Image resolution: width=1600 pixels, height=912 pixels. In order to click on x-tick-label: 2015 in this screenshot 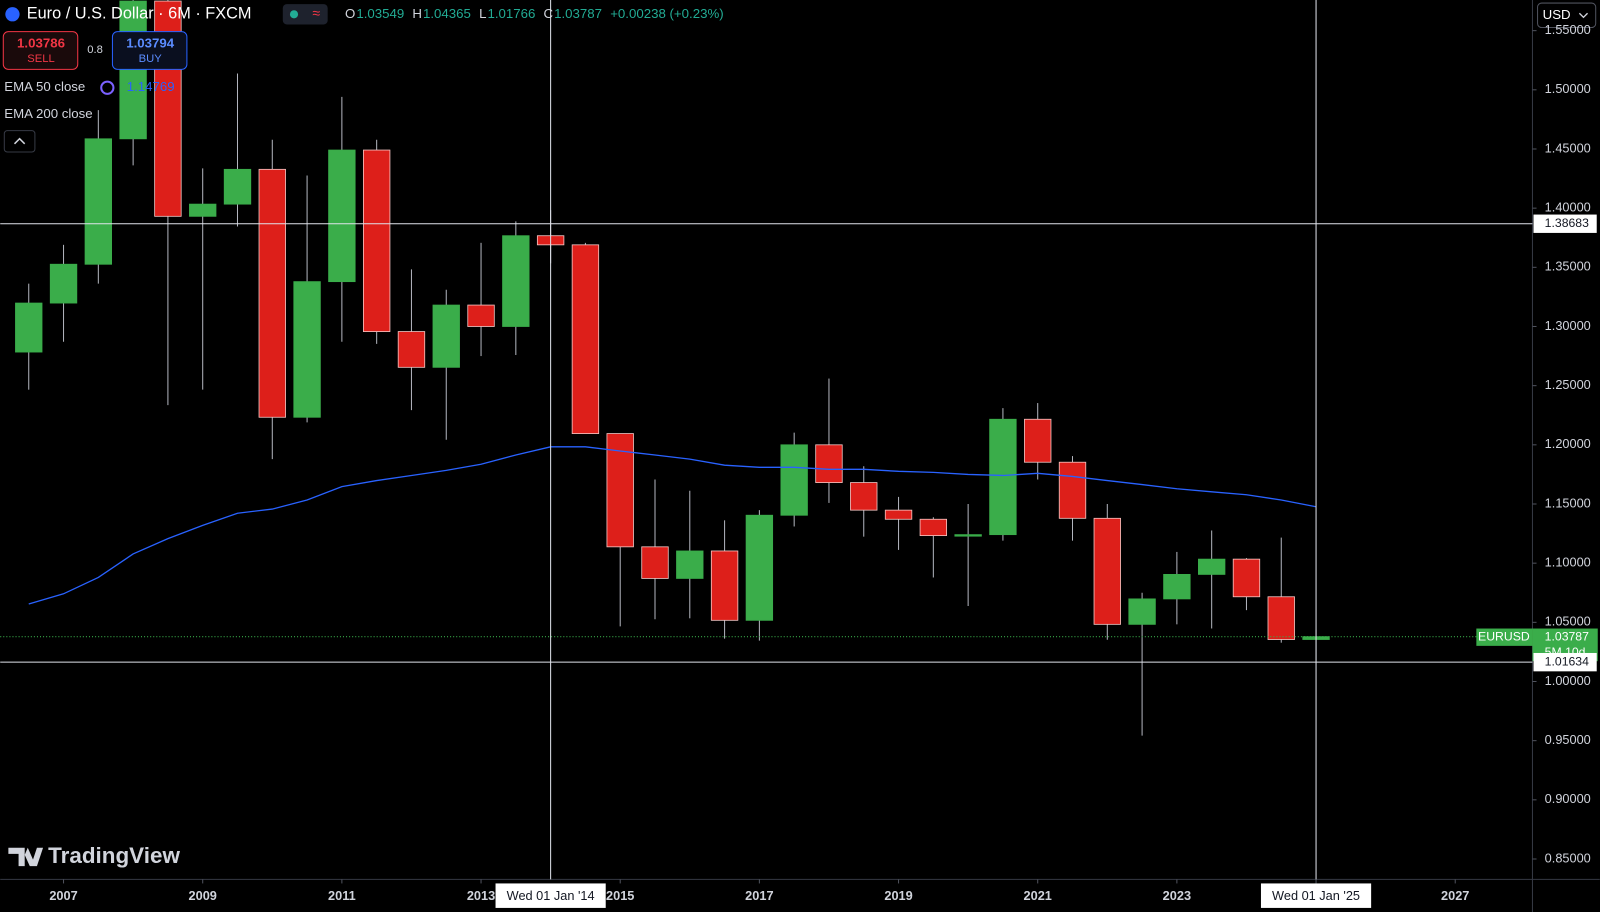, I will do `click(620, 895)`.